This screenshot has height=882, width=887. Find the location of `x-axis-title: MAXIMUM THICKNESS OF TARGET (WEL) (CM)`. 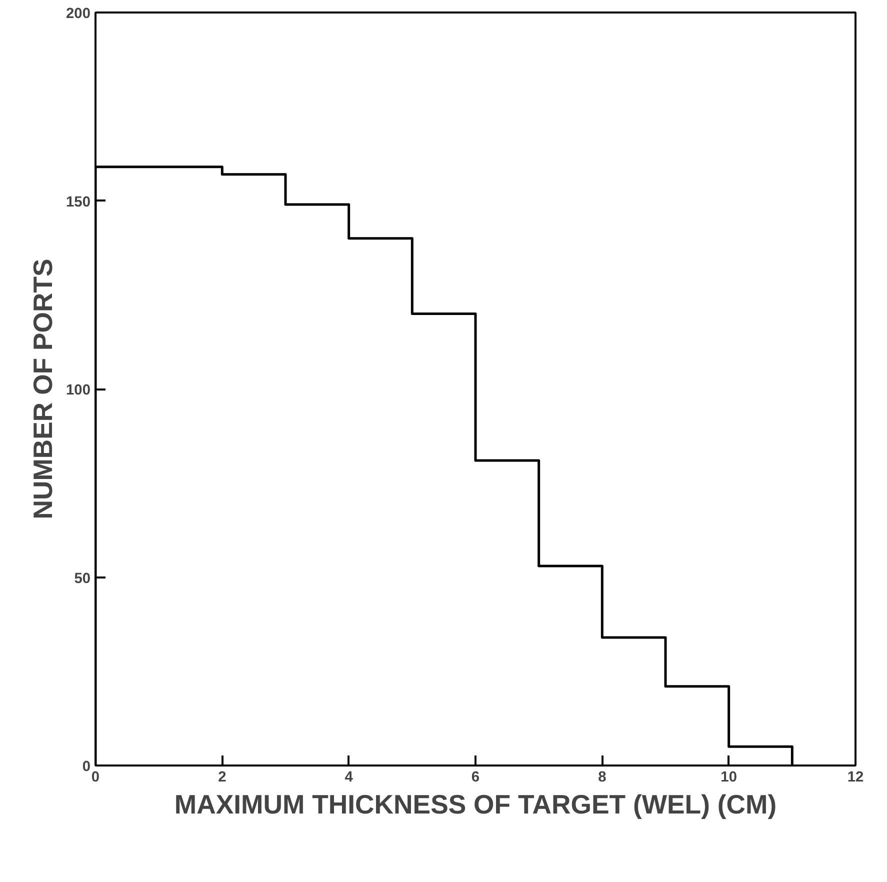

x-axis-title: MAXIMUM THICKNESS OF TARGET (WEL) (CM) is located at coordinates (475, 805).